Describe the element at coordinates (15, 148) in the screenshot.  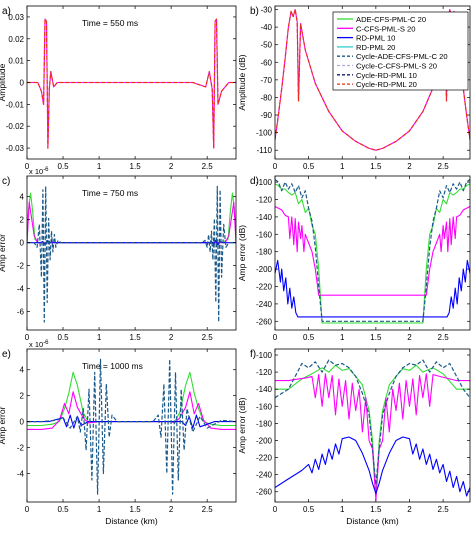
I see `y-tick-label: -0.03` at that location.